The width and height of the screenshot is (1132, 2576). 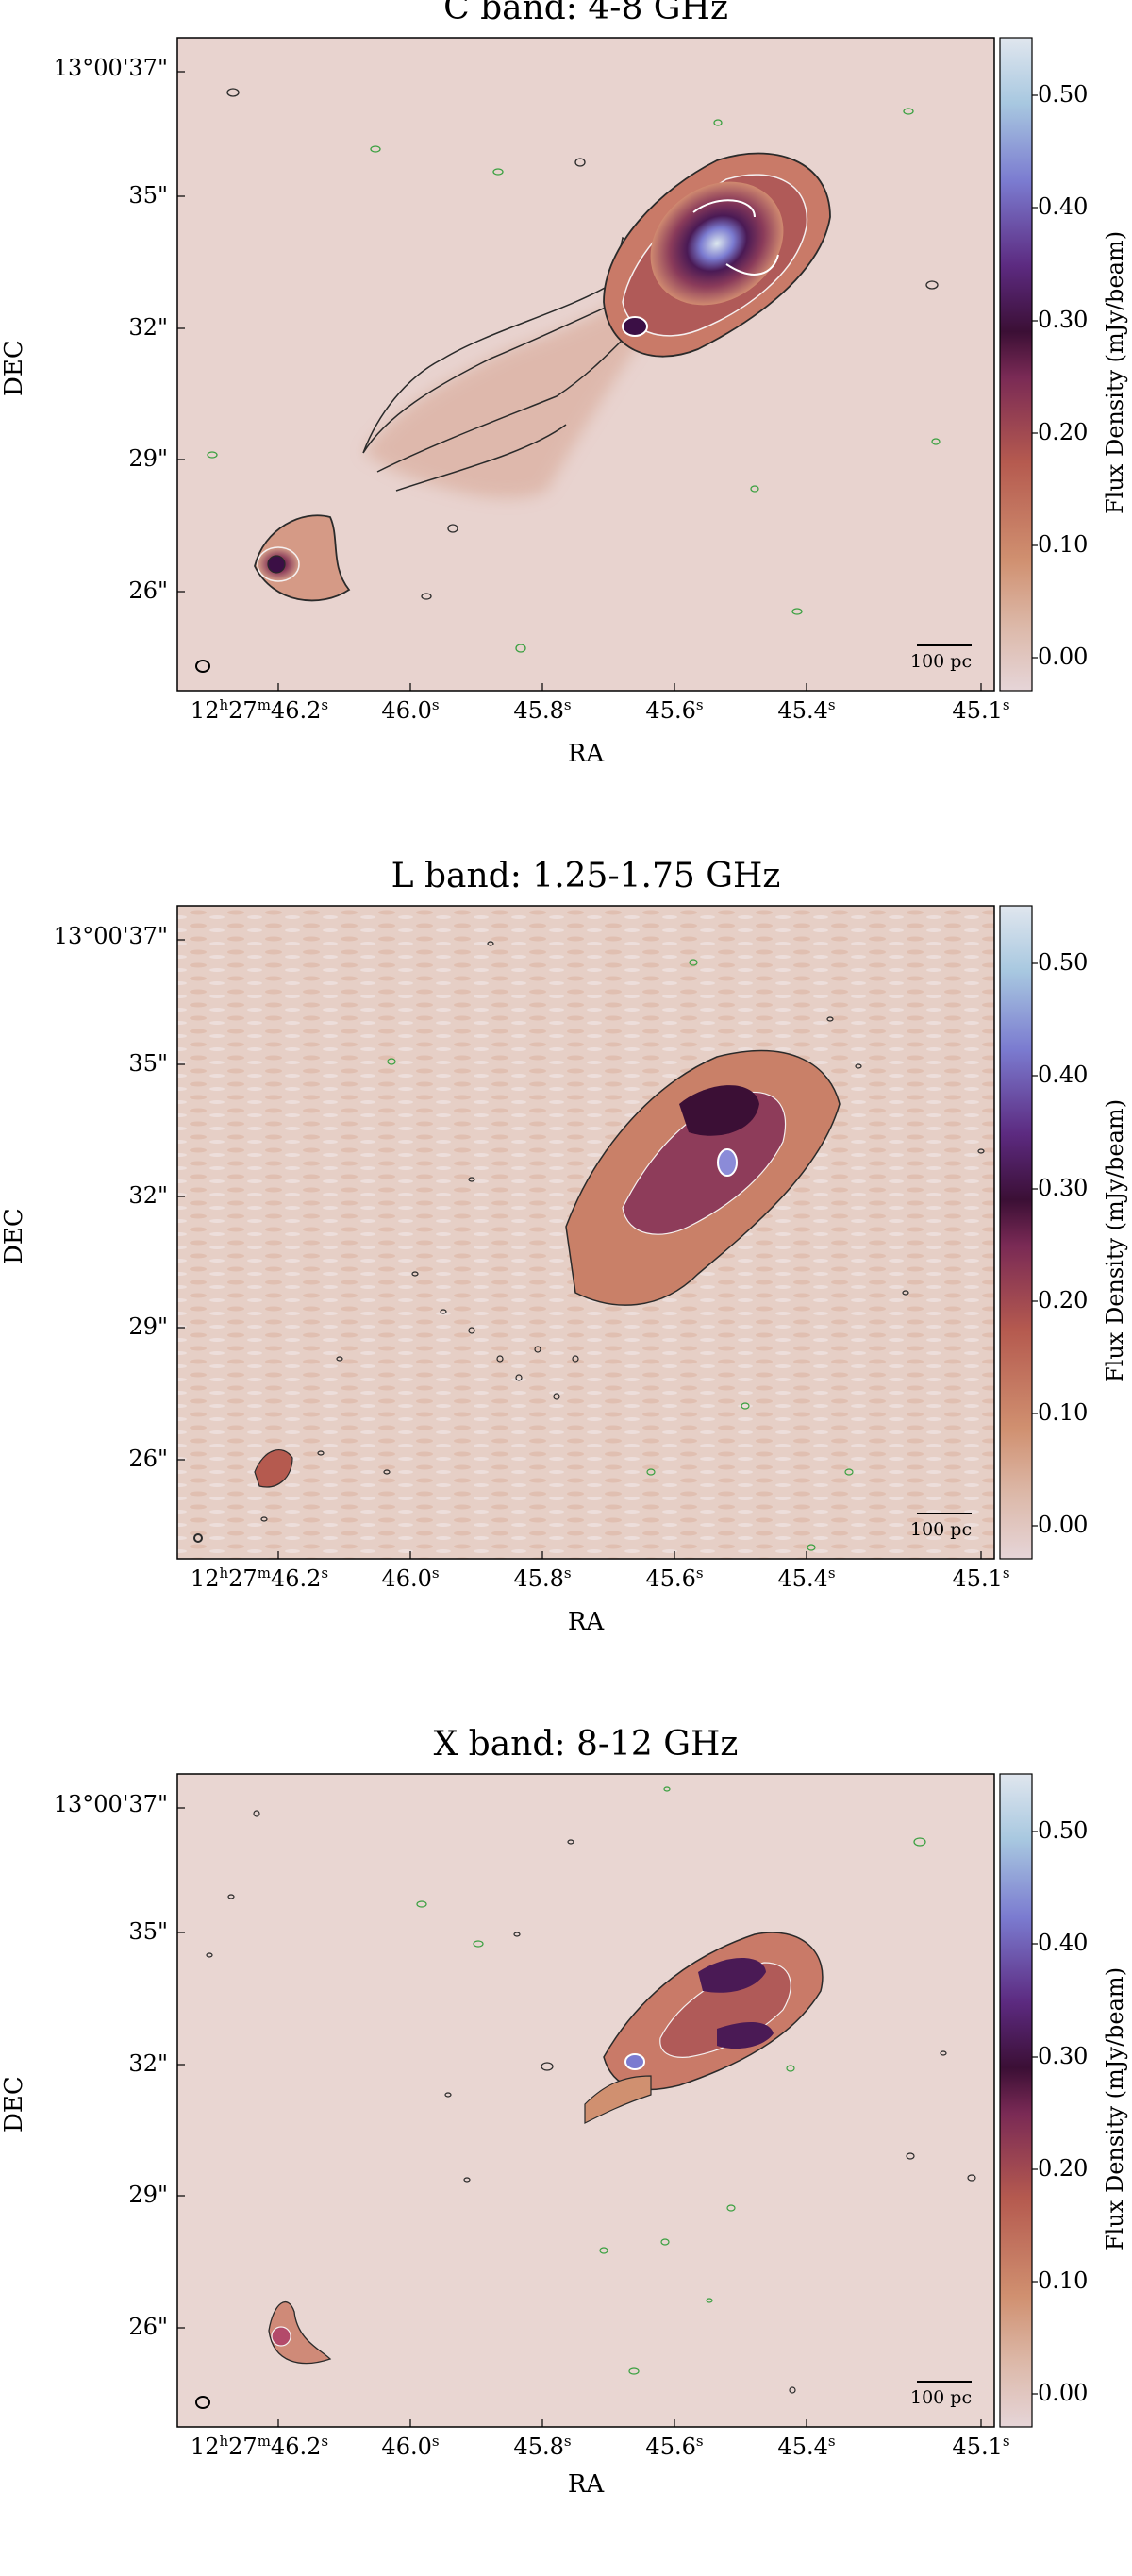 I want to click on panel-title: L band: 1.25-1.75 GHz, so click(x=586, y=876).